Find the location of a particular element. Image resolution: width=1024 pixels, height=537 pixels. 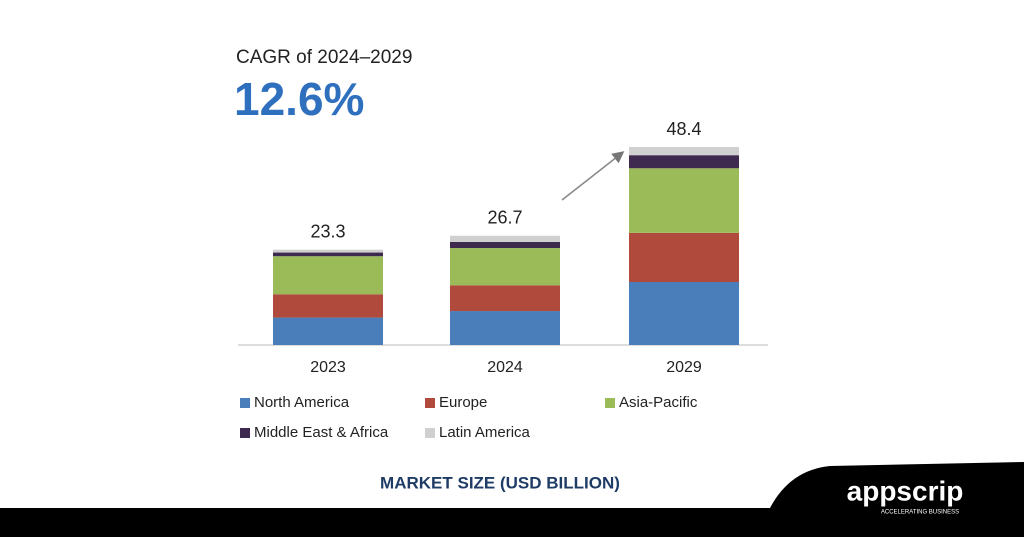

x-tick-label: 2024 is located at coordinates (505, 367).